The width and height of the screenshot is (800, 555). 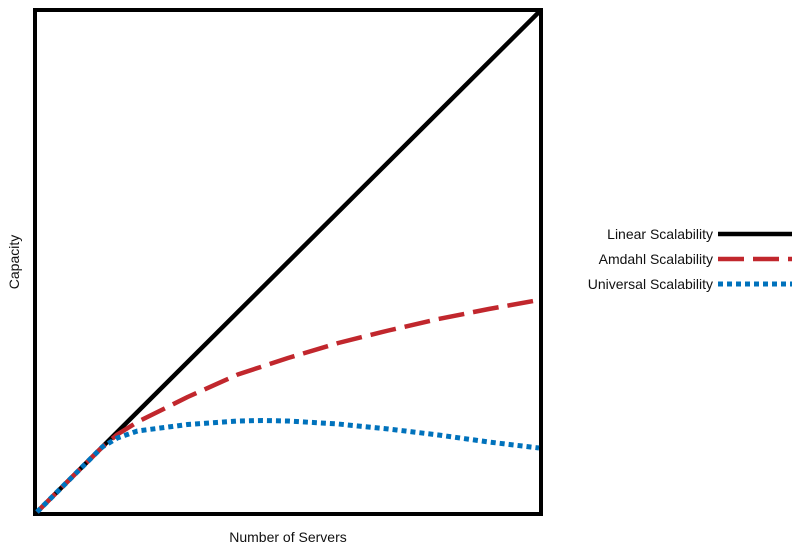 What do you see at coordinates (287, 466) in the screenshot?
I see `series-line-universal-scalability` at bounding box center [287, 466].